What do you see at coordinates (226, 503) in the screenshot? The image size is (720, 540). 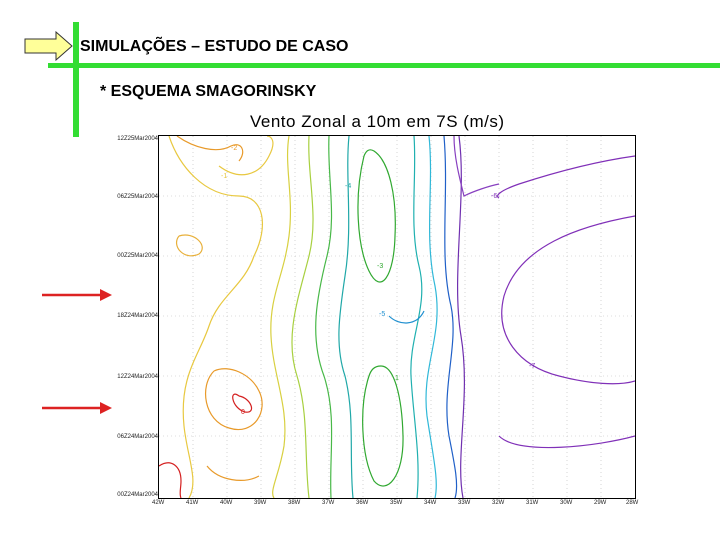 I see `x-tick-label: 40W` at bounding box center [226, 503].